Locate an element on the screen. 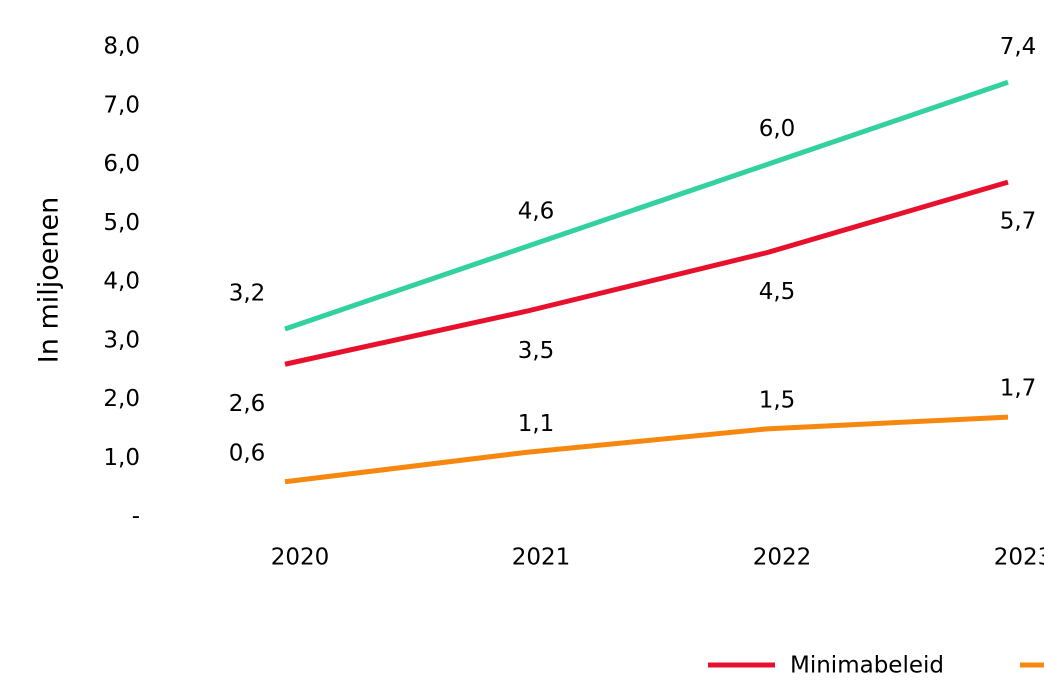 The width and height of the screenshot is (1044, 688). data-label: 5,7 is located at coordinates (1018, 222).